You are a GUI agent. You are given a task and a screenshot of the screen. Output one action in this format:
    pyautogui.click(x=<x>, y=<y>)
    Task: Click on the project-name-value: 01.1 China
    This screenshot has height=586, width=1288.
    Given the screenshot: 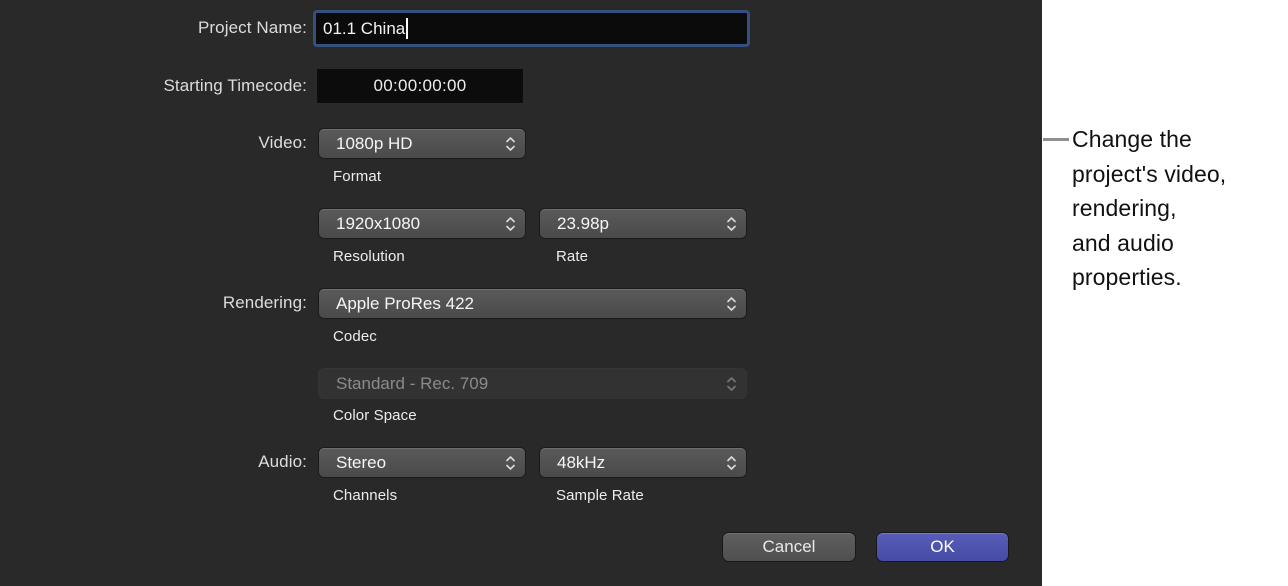 What is the action you would take?
    pyautogui.click(x=364, y=28)
    